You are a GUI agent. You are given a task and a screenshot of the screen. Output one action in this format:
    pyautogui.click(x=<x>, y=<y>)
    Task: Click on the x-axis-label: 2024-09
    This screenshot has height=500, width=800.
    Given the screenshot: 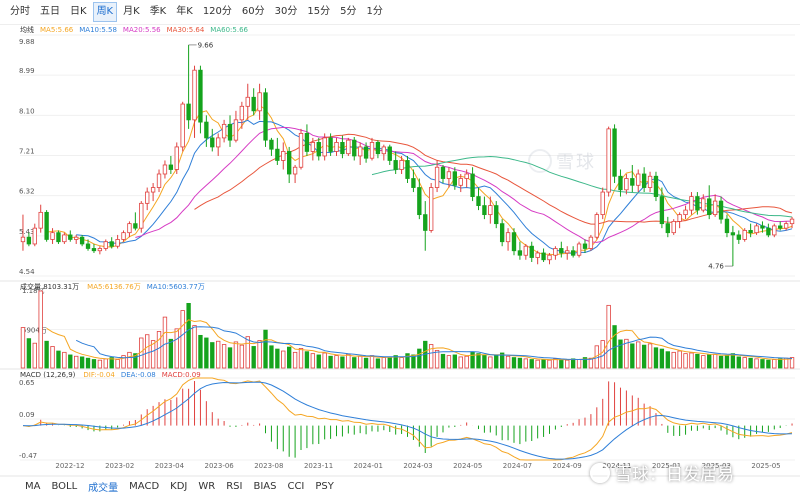 What is the action you would take?
    pyautogui.click(x=567, y=466)
    